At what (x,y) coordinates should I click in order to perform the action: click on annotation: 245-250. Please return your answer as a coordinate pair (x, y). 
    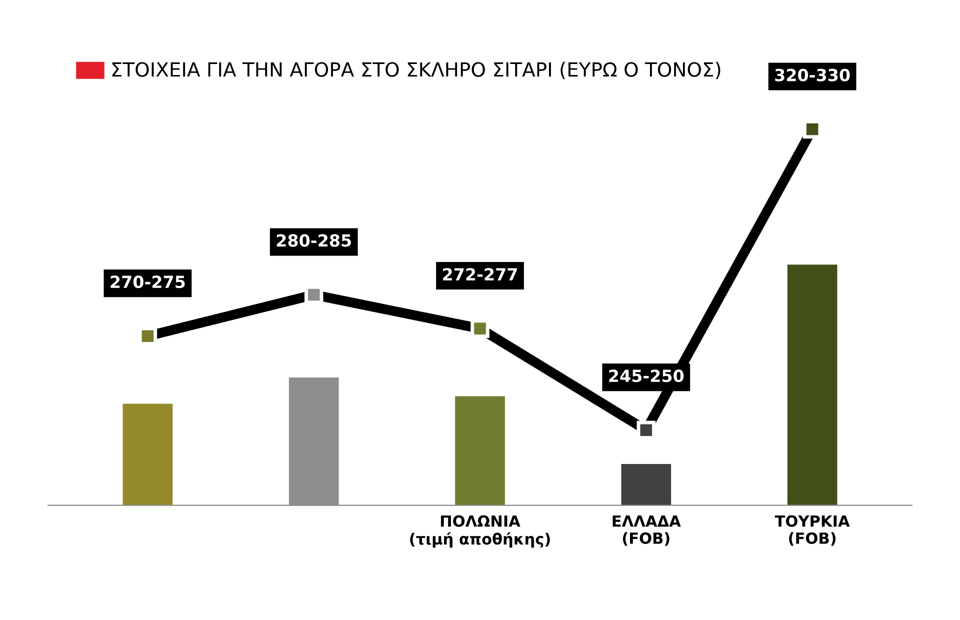
    Looking at the image, I should click on (646, 376).